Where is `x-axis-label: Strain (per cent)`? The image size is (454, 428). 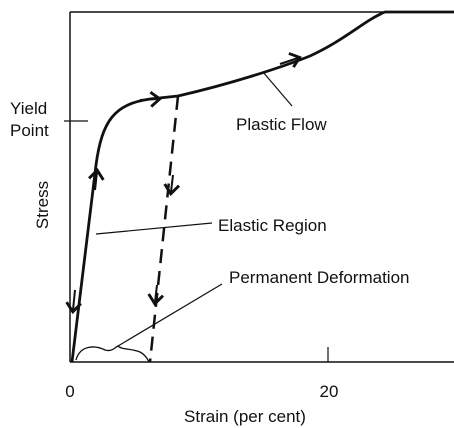
x-axis-label: Strain (per cent) is located at coordinates (245, 416).